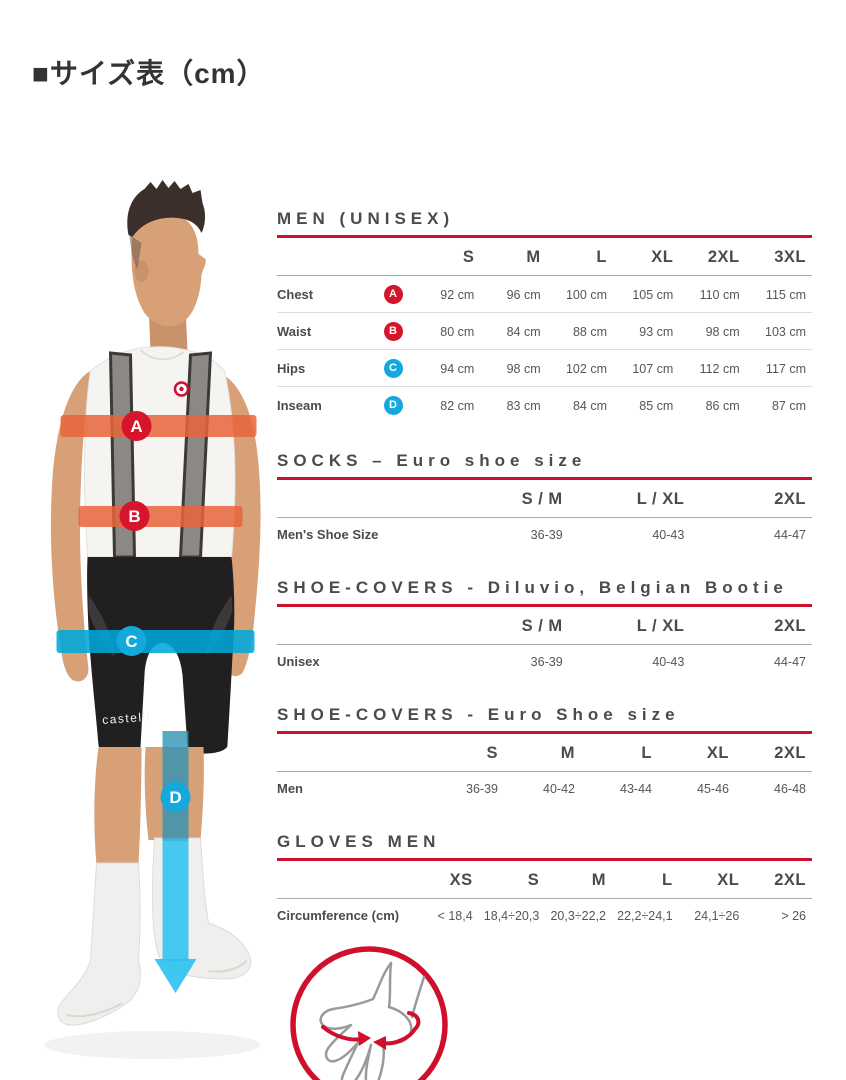 This screenshot has width=846, height=1080. What do you see at coordinates (447, 404) in the screenshot?
I see `size-value-cell: 82 cm` at bounding box center [447, 404].